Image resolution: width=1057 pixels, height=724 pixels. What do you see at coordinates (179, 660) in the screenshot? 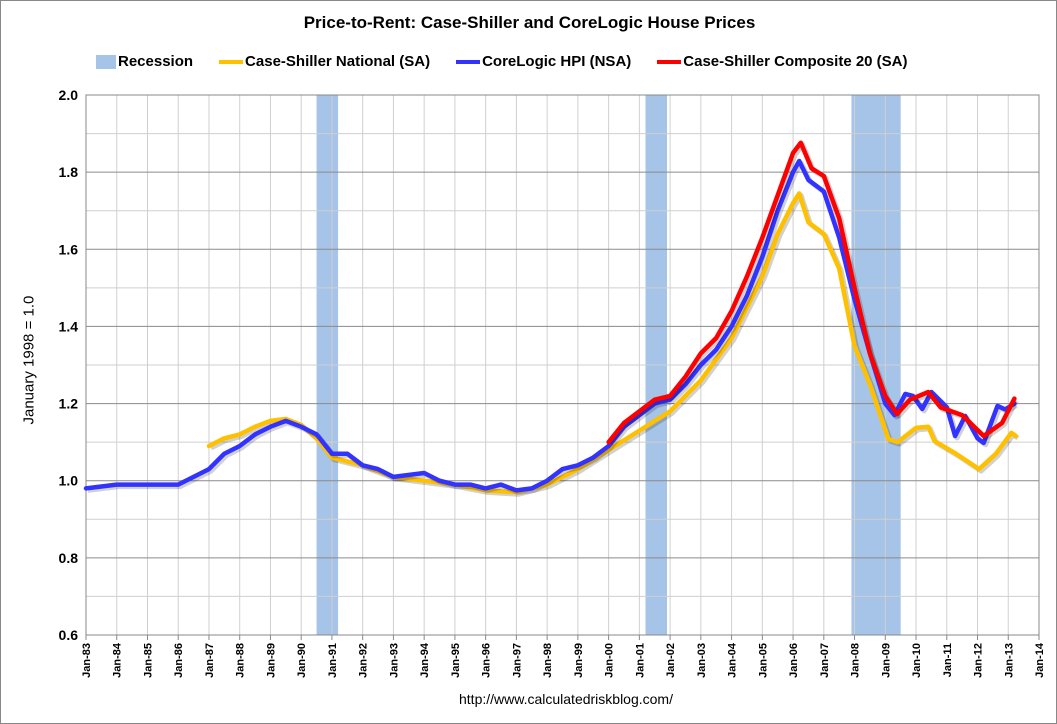
I see `x-tick-label: Jan-86` at bounding box center [179, 660].